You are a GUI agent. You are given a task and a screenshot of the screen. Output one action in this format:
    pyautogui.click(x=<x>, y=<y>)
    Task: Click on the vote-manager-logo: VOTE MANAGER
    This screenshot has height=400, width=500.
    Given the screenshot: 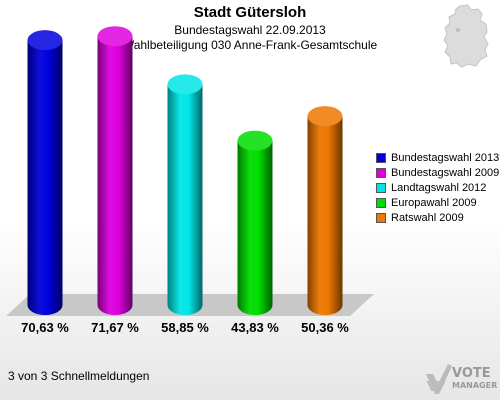 What is the action you would take?
    pyautogui.click(x=462, y=380)
    